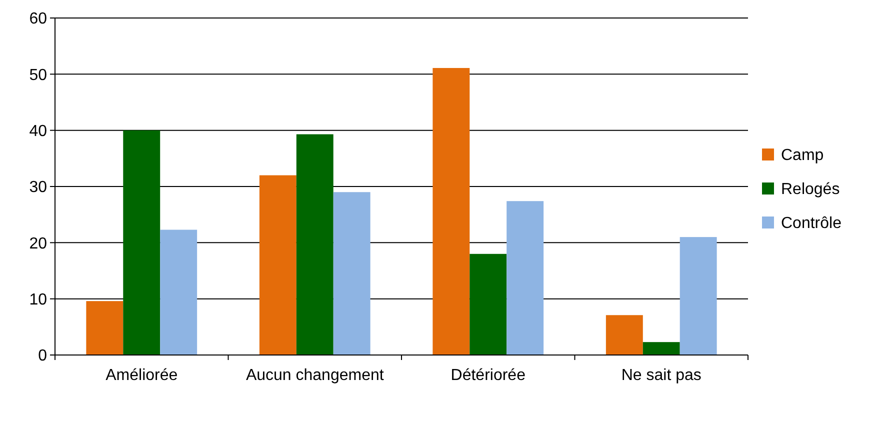  I want to click on y-tick-label: 0, so click(43, 356).